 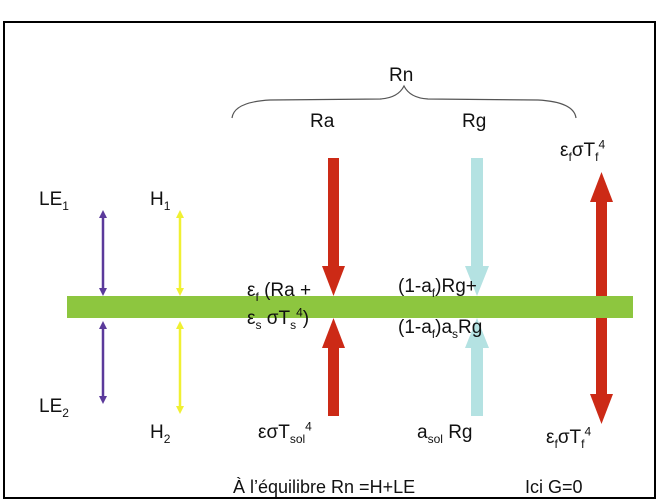 What do you see at coordinates (285, 432) in the screenshot?
I see `soil-emission-label: εσTsol4` at bounding box center [285, 432].